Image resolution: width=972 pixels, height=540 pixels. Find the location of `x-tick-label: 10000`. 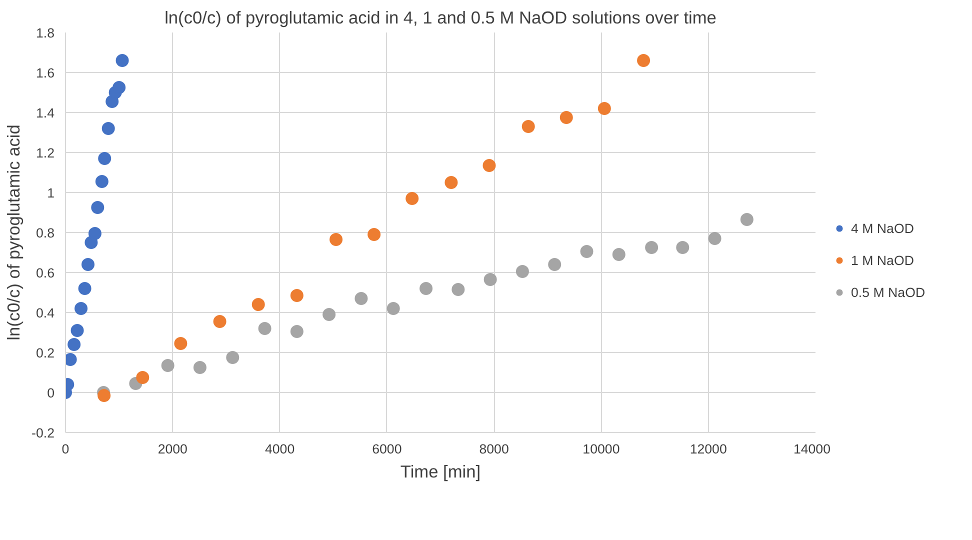

x-tick-label: 10000 is located at coordinates (601, 449).